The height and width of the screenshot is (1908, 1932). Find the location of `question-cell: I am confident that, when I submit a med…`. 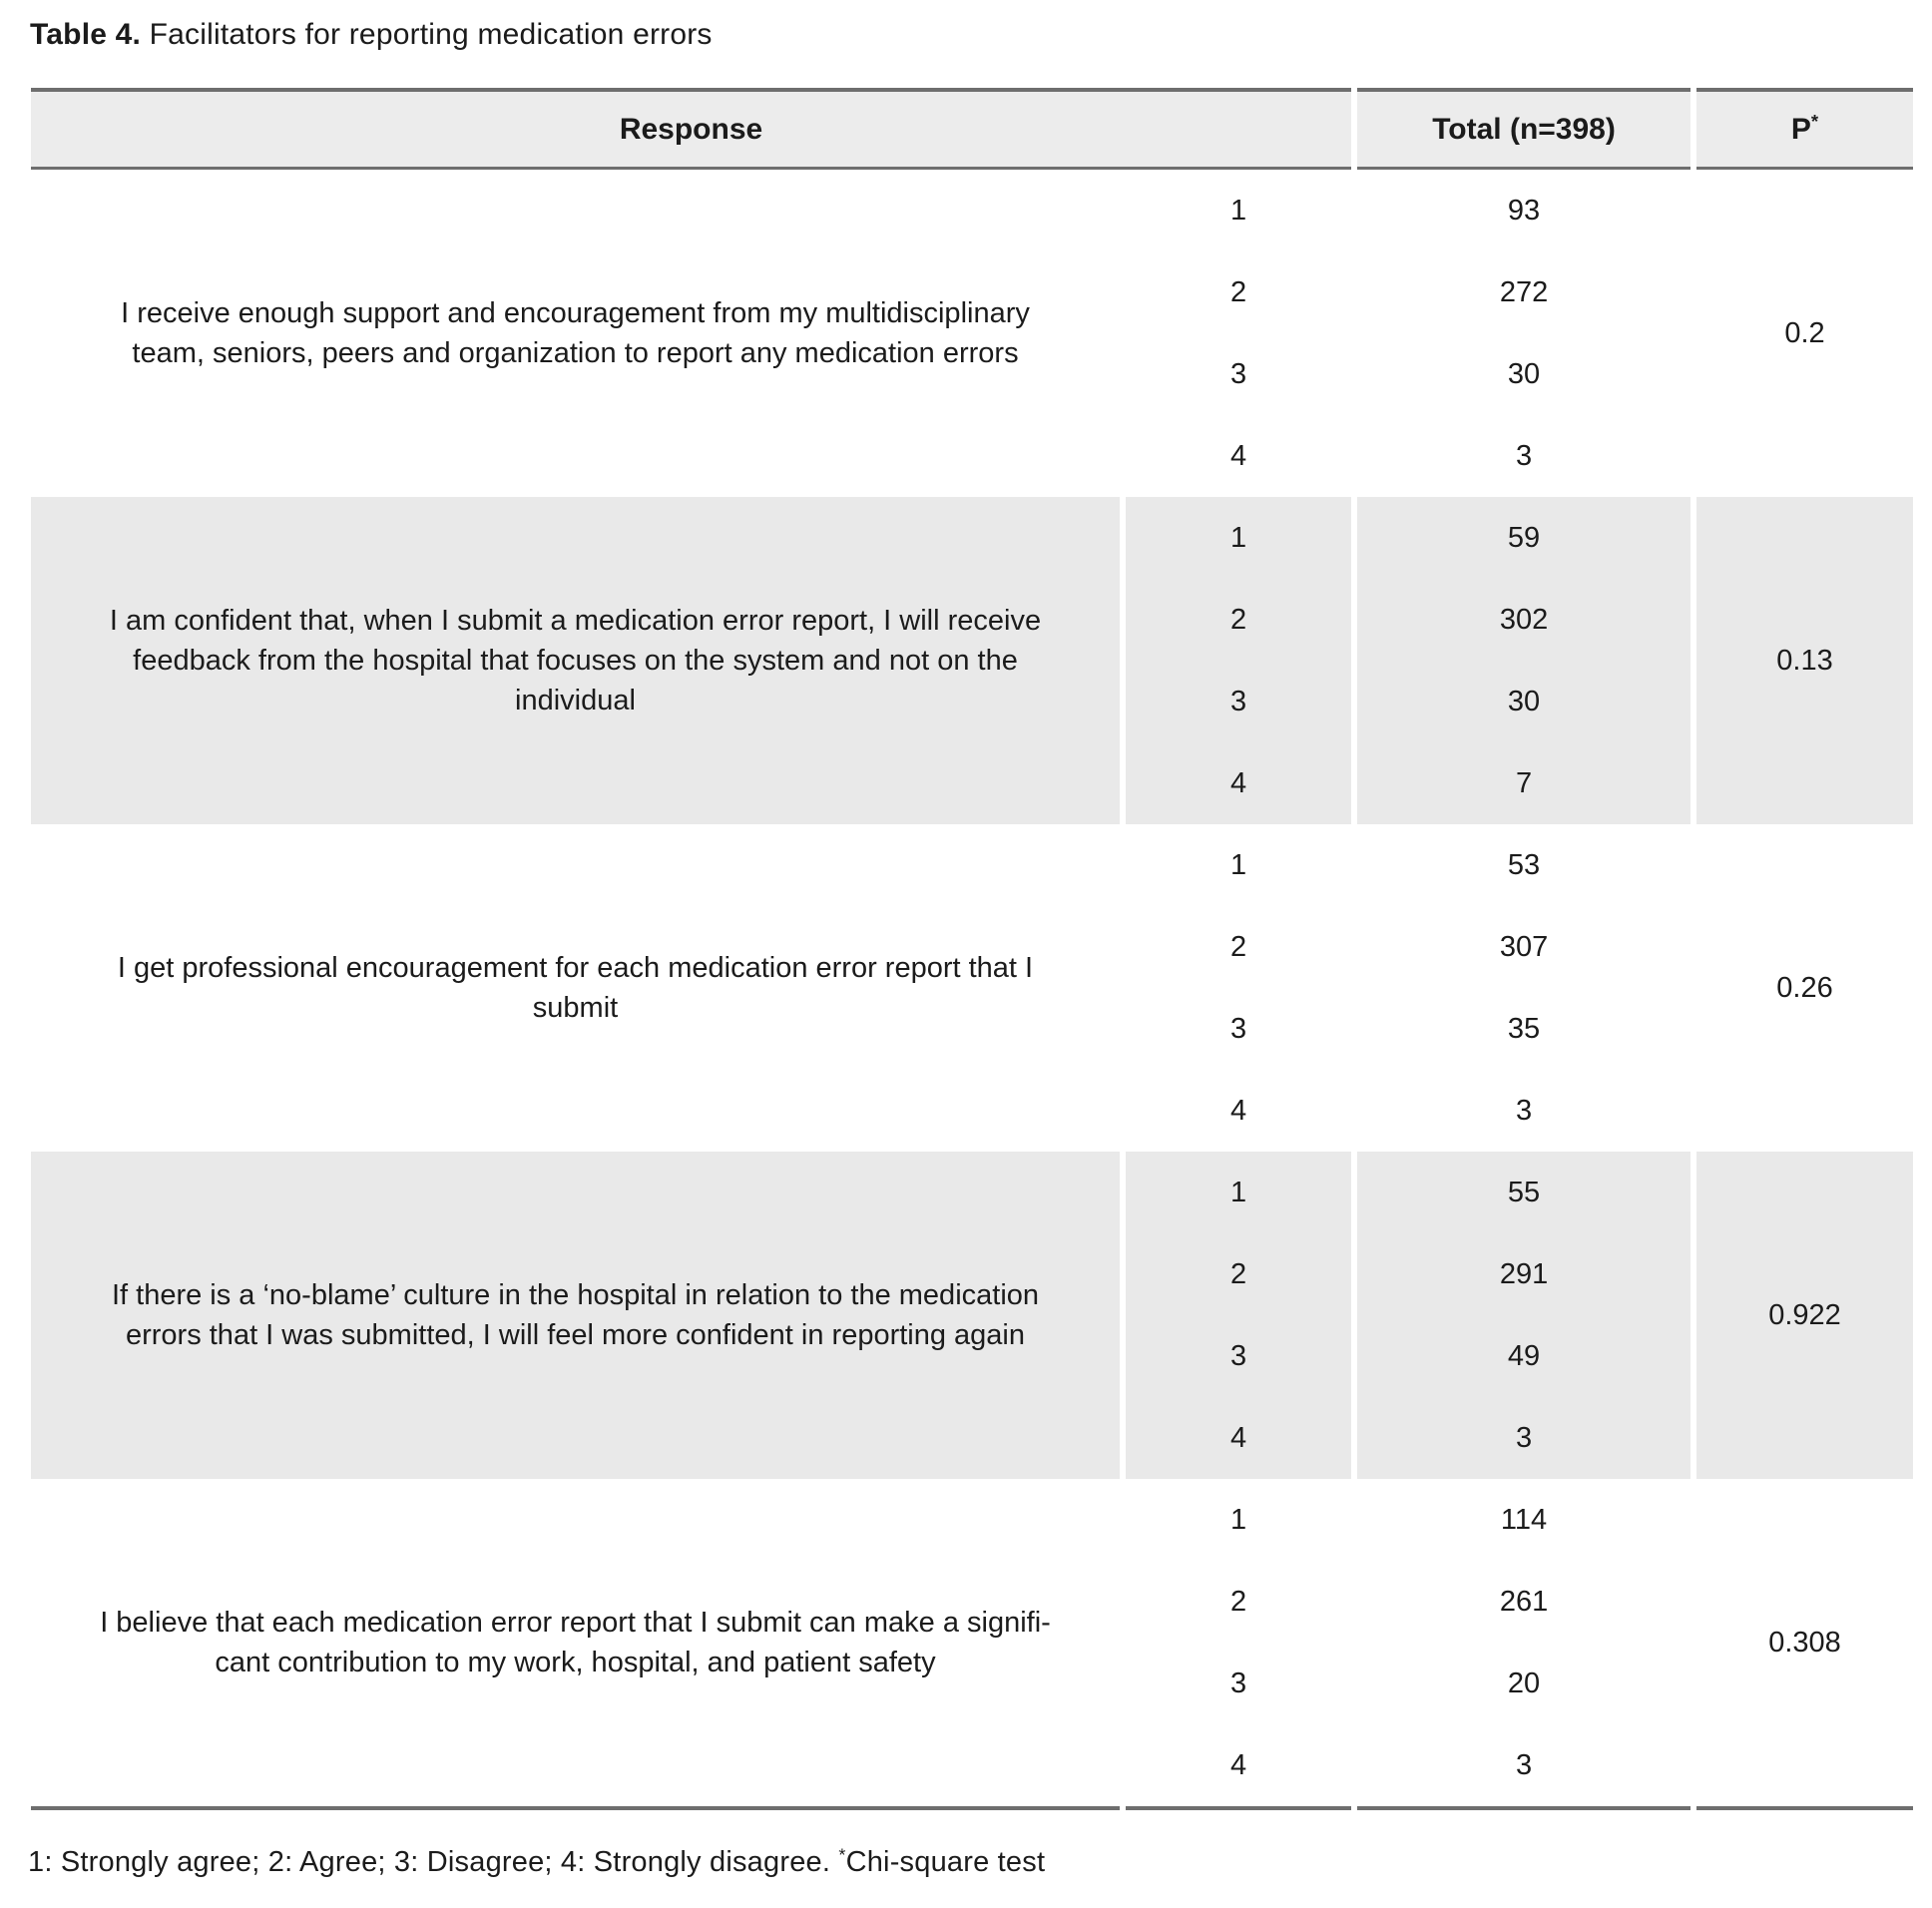

question-cell: I am confident that, when I submit a med… is located at coordinates (575, 660).